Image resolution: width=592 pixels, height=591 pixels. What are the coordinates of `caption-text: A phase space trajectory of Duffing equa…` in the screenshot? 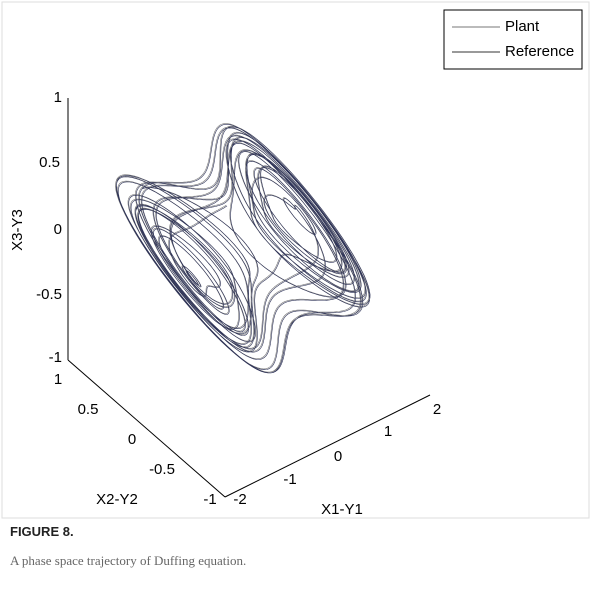 It's located at (128, 560).